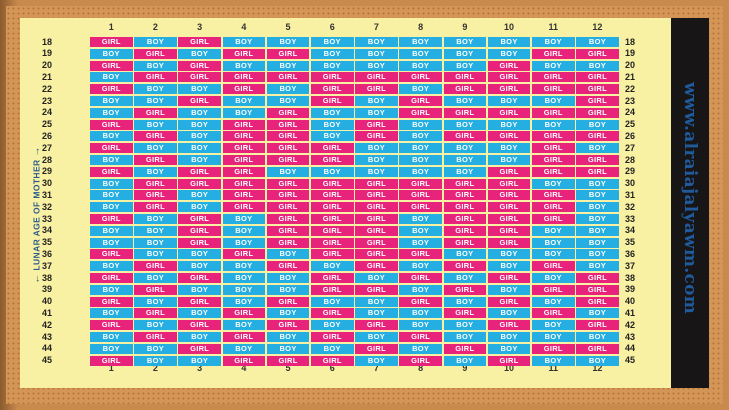  What do you see at coordinates (46, 124) in the screenshot?
I see `age-left-label: 25` at bounding box center [46, 124].